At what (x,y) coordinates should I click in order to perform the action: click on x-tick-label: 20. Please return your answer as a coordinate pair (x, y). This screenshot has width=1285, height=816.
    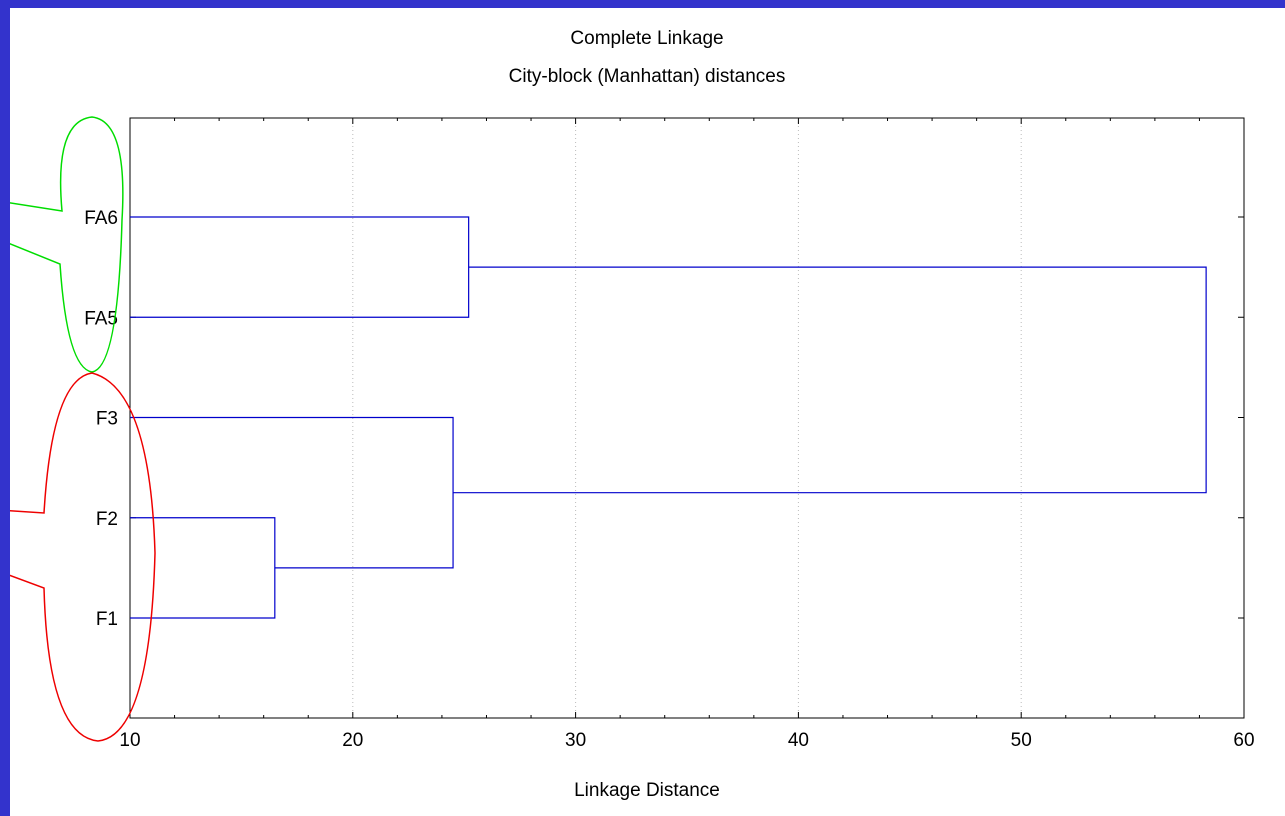
    Looking at the image, I should click on (352, 740).